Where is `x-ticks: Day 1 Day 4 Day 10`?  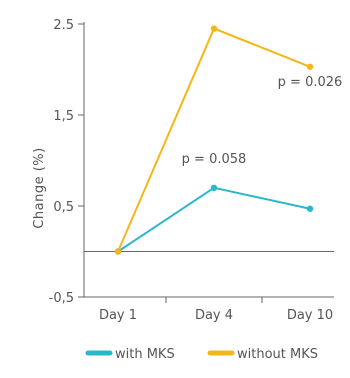 x-ticks: Day 1 Day 4 Day 10 is located at coordinates (216, 310).